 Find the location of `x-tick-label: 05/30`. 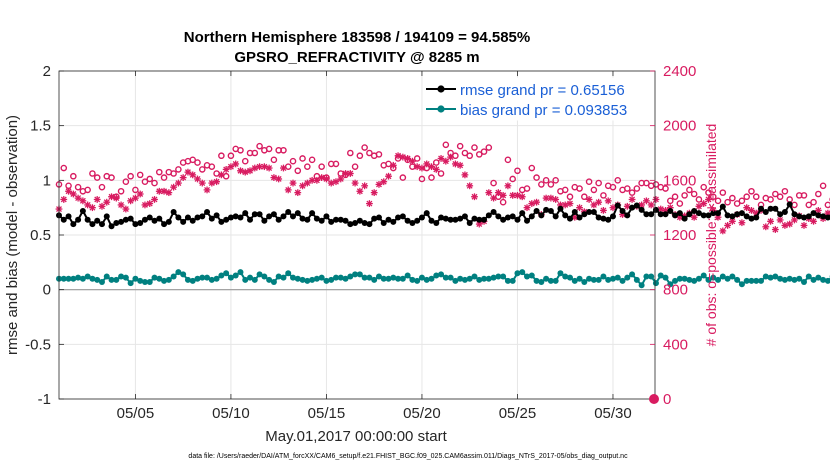

x-tick-label: 05/30 is located at coordinates (613, 413).